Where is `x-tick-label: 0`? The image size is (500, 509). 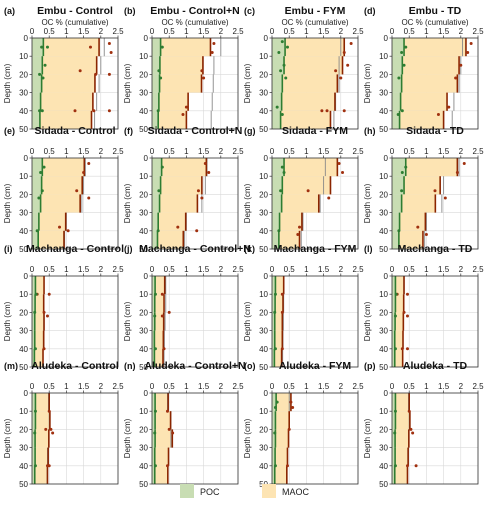 x-tick-label: 0 is located at coordinates (272, 151).